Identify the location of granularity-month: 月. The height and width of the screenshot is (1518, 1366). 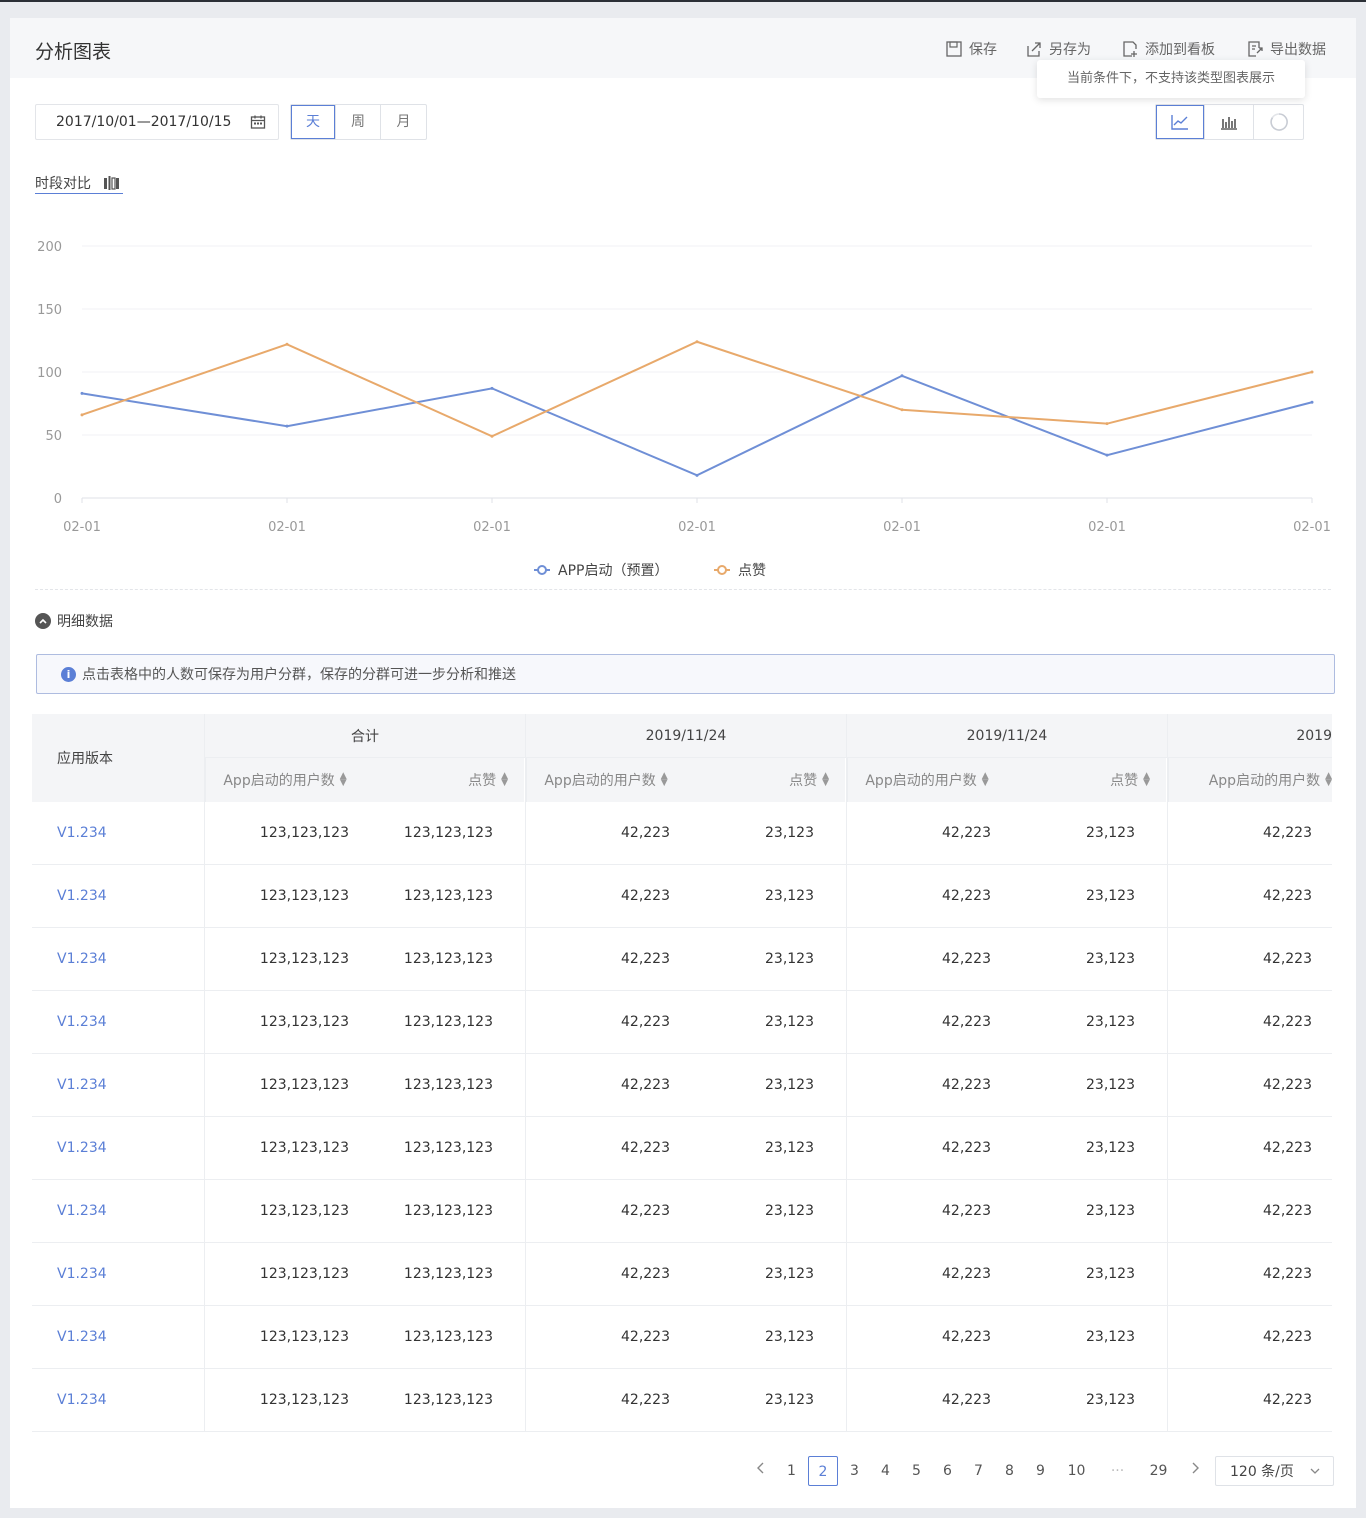
(403, 122).